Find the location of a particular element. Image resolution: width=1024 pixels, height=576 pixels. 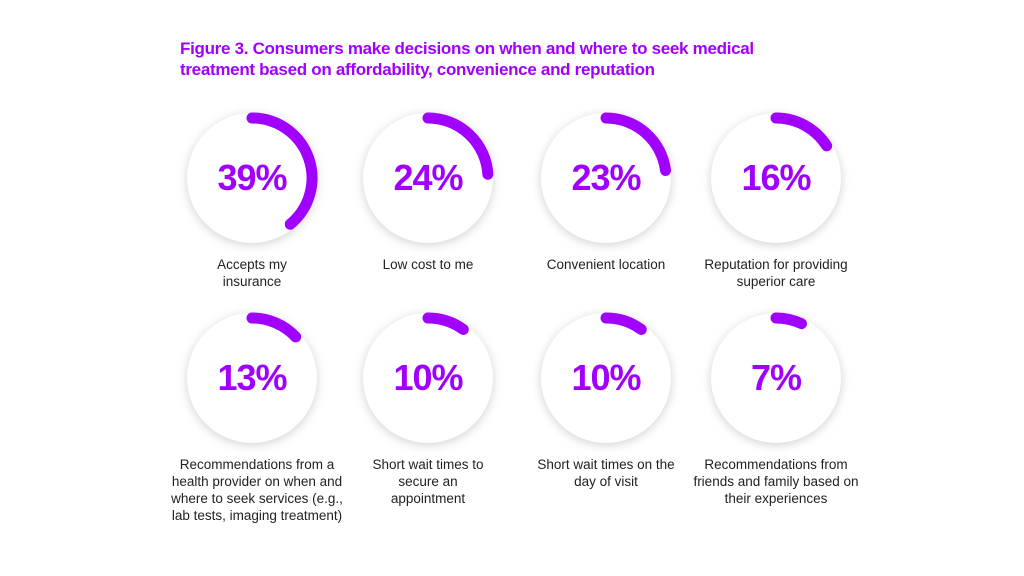

value-label: 16% is located at coordinates (776, 177).